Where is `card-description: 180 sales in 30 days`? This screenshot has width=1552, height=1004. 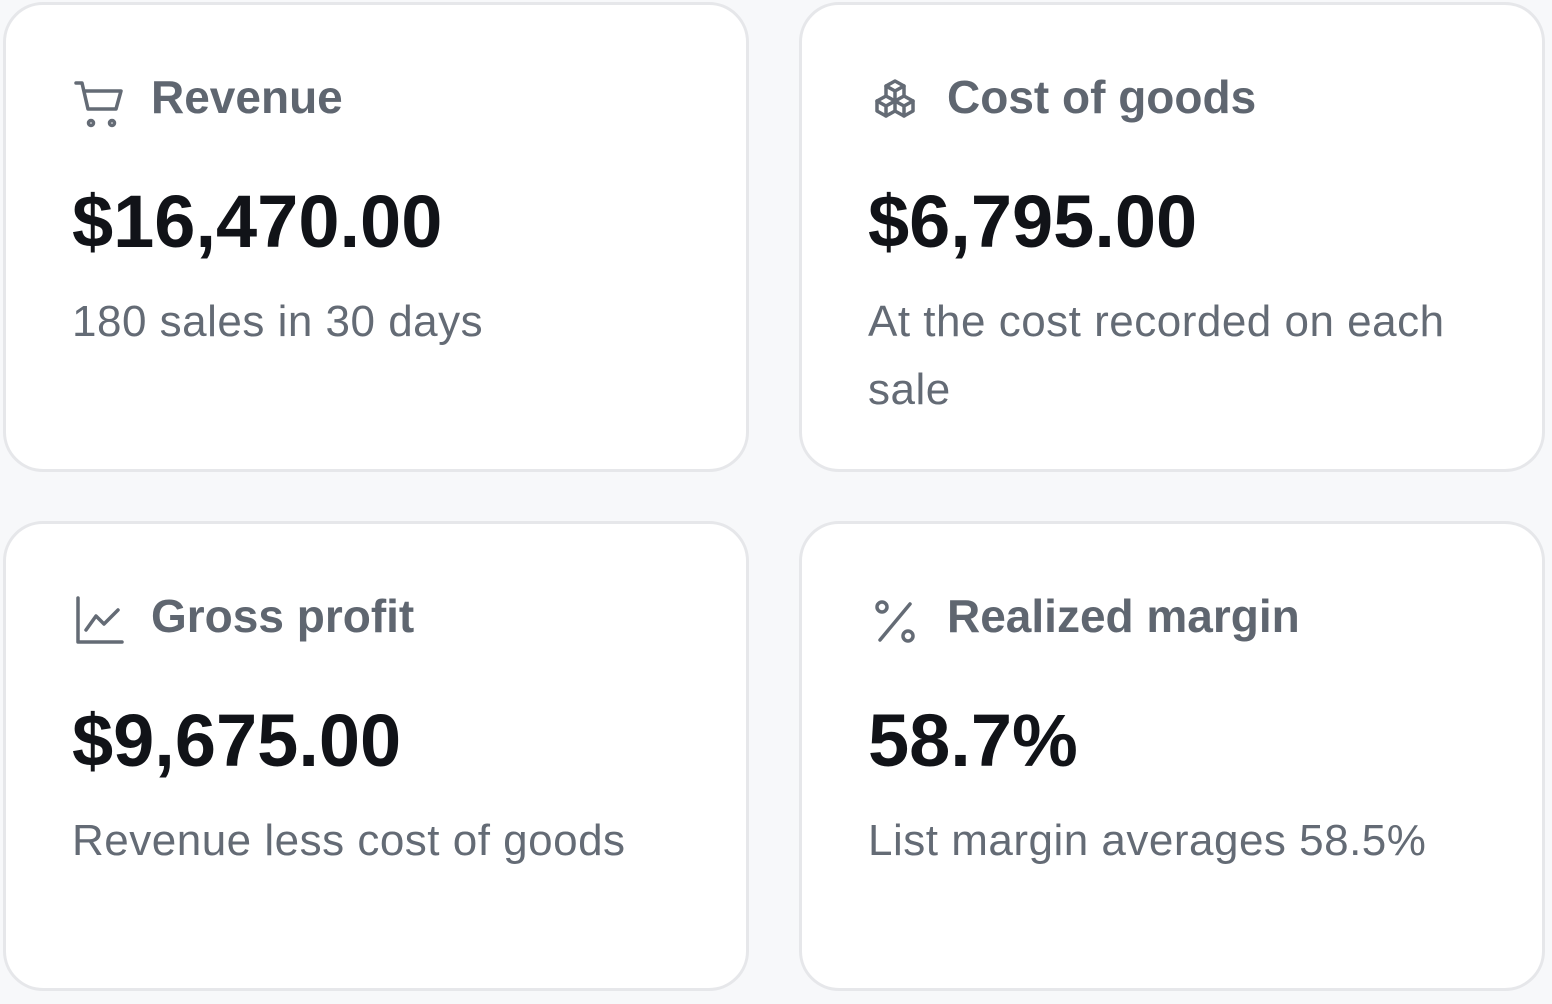
card-description: 180 sales in 30 days is located at coordinates (278, 321).